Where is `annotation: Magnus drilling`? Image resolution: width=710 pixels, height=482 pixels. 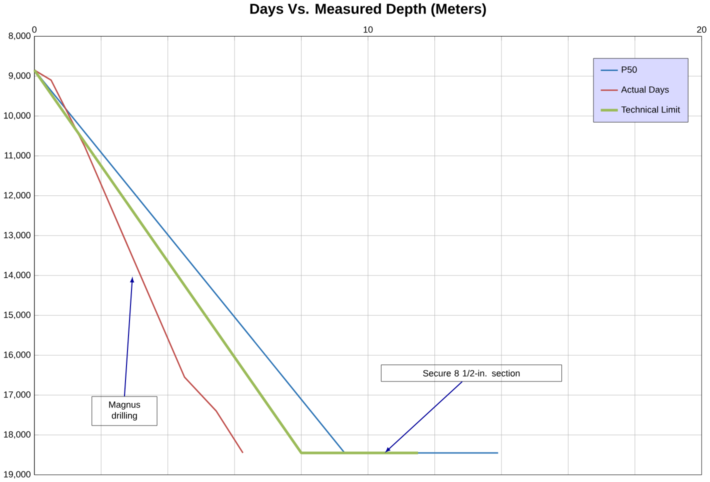
annotation: Magnus drilling is located at coordinates (124, 411).